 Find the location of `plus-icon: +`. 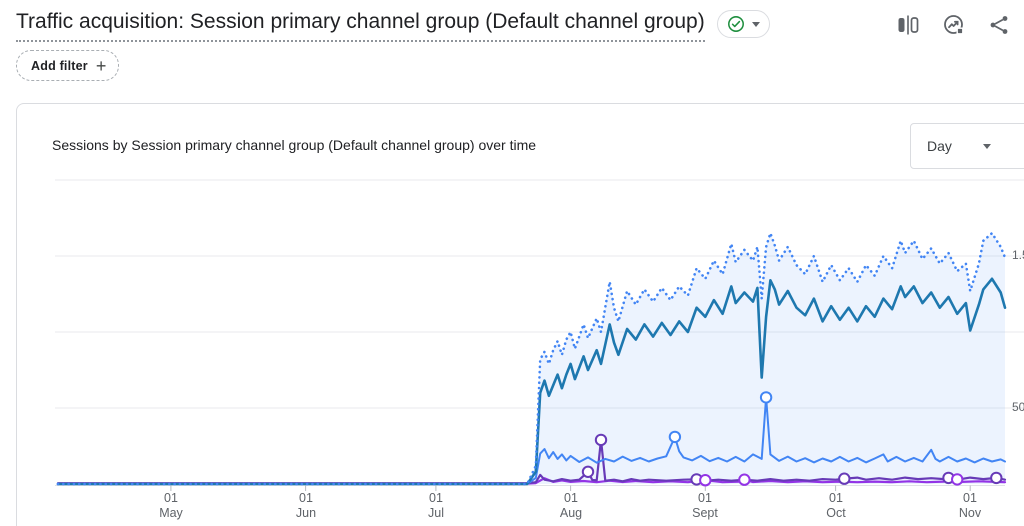

plus-icon: + is located at coordinates (101, 65).